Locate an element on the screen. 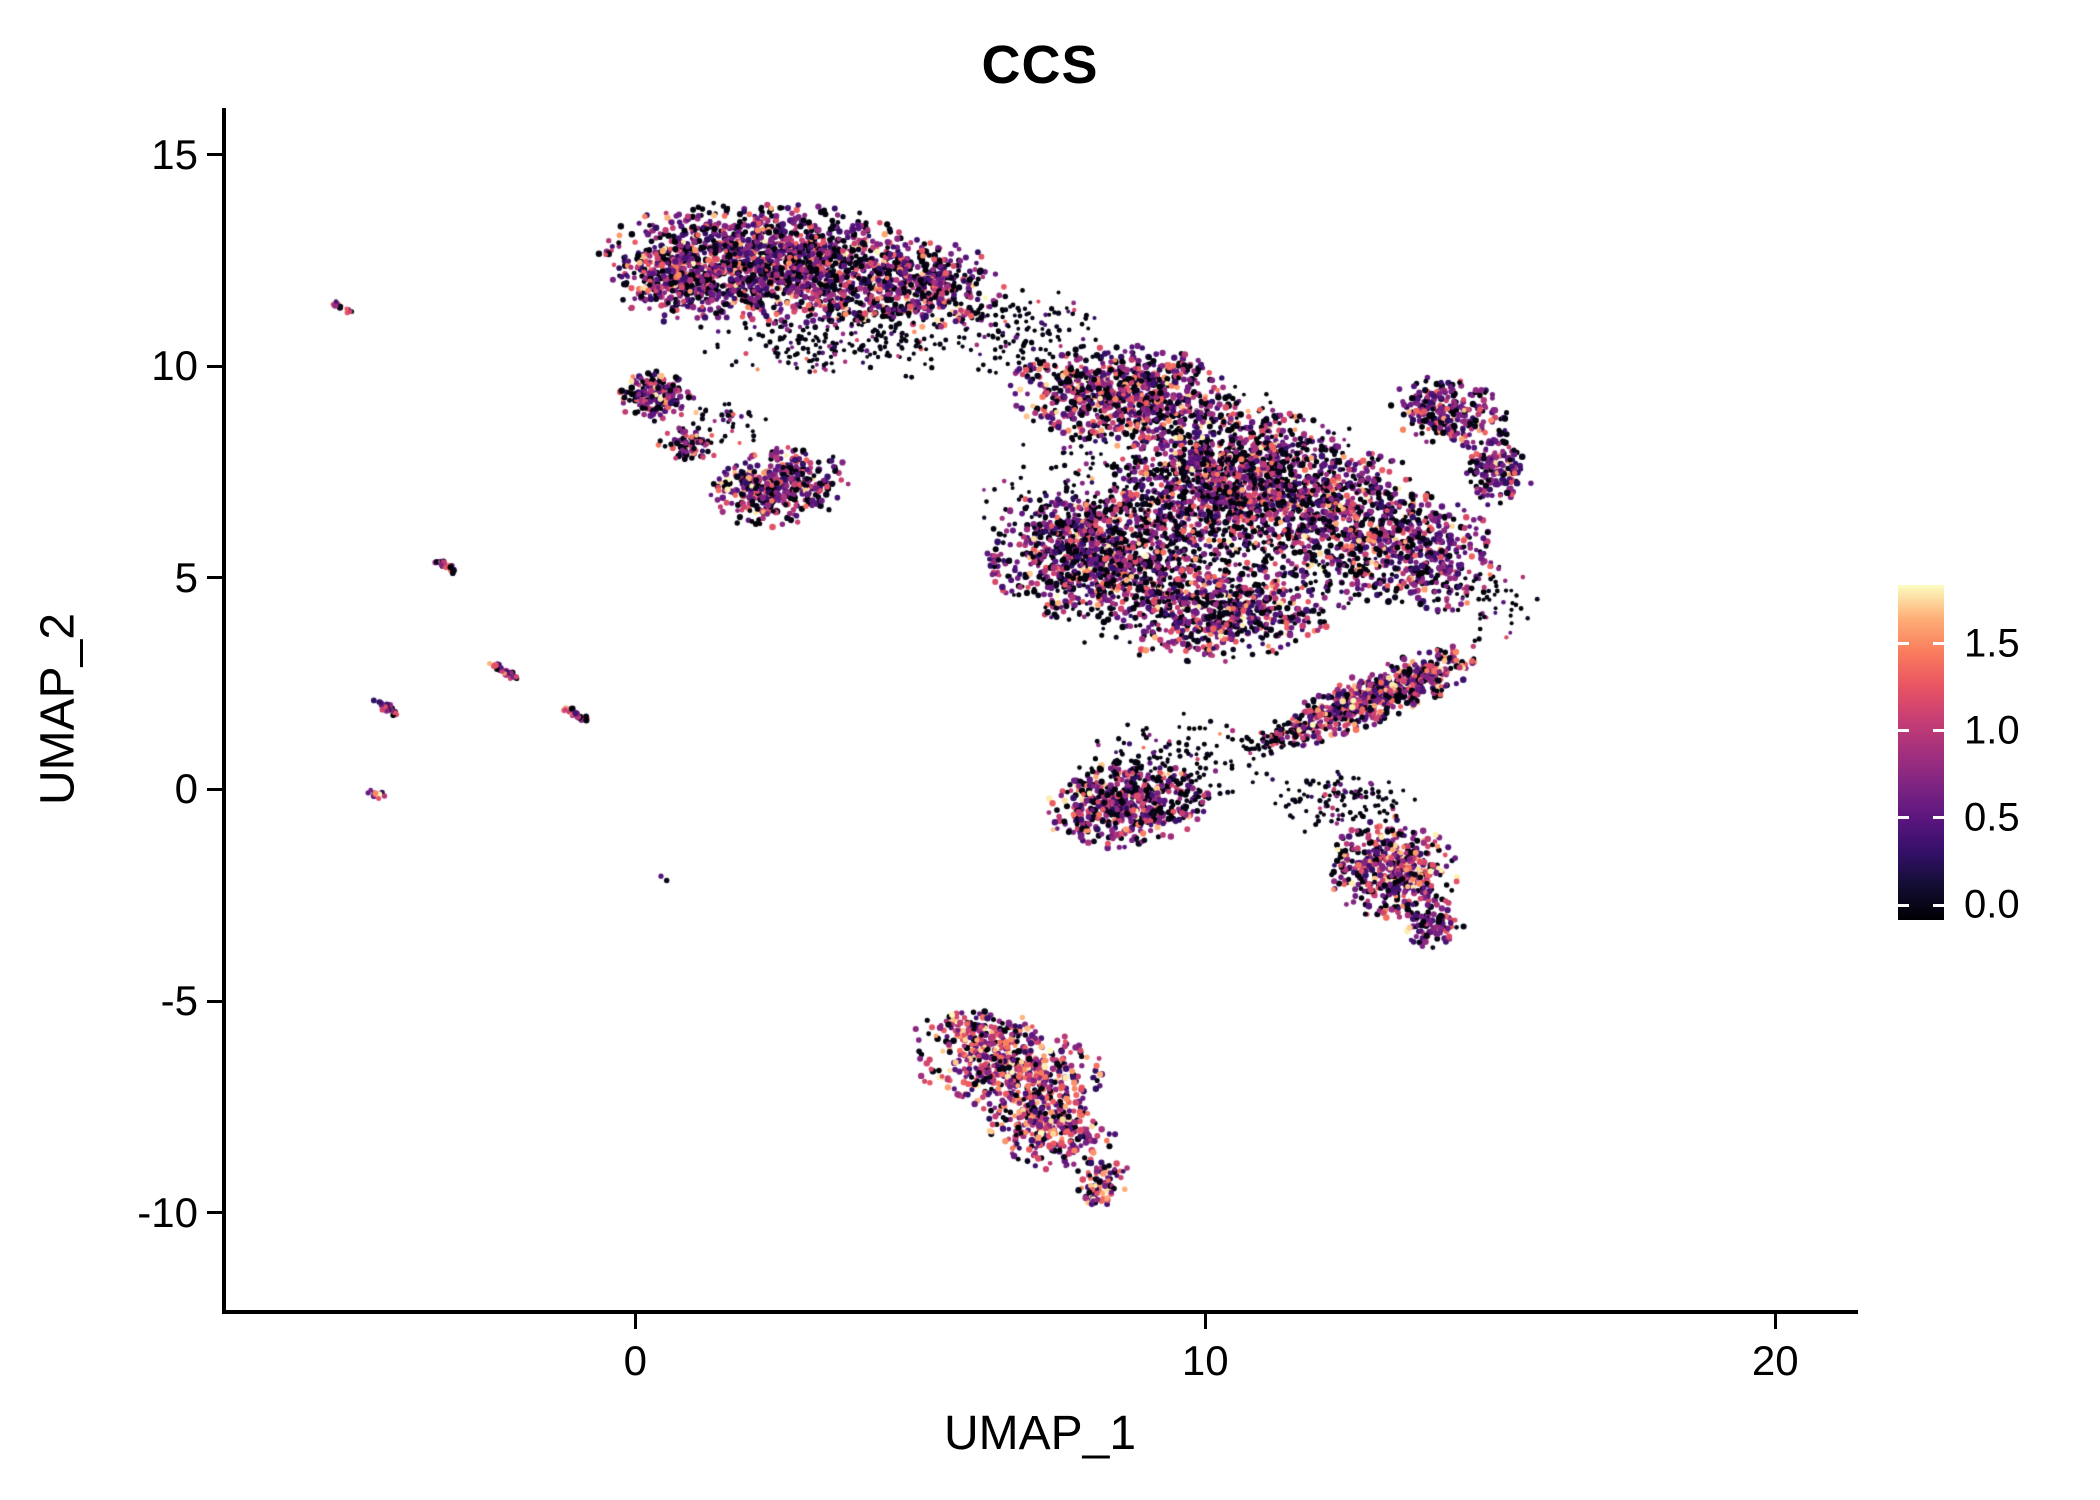 This screenshot has width=2100, height=1500. y-axis-tick-label: 0 is located at coordinates (186, 789).